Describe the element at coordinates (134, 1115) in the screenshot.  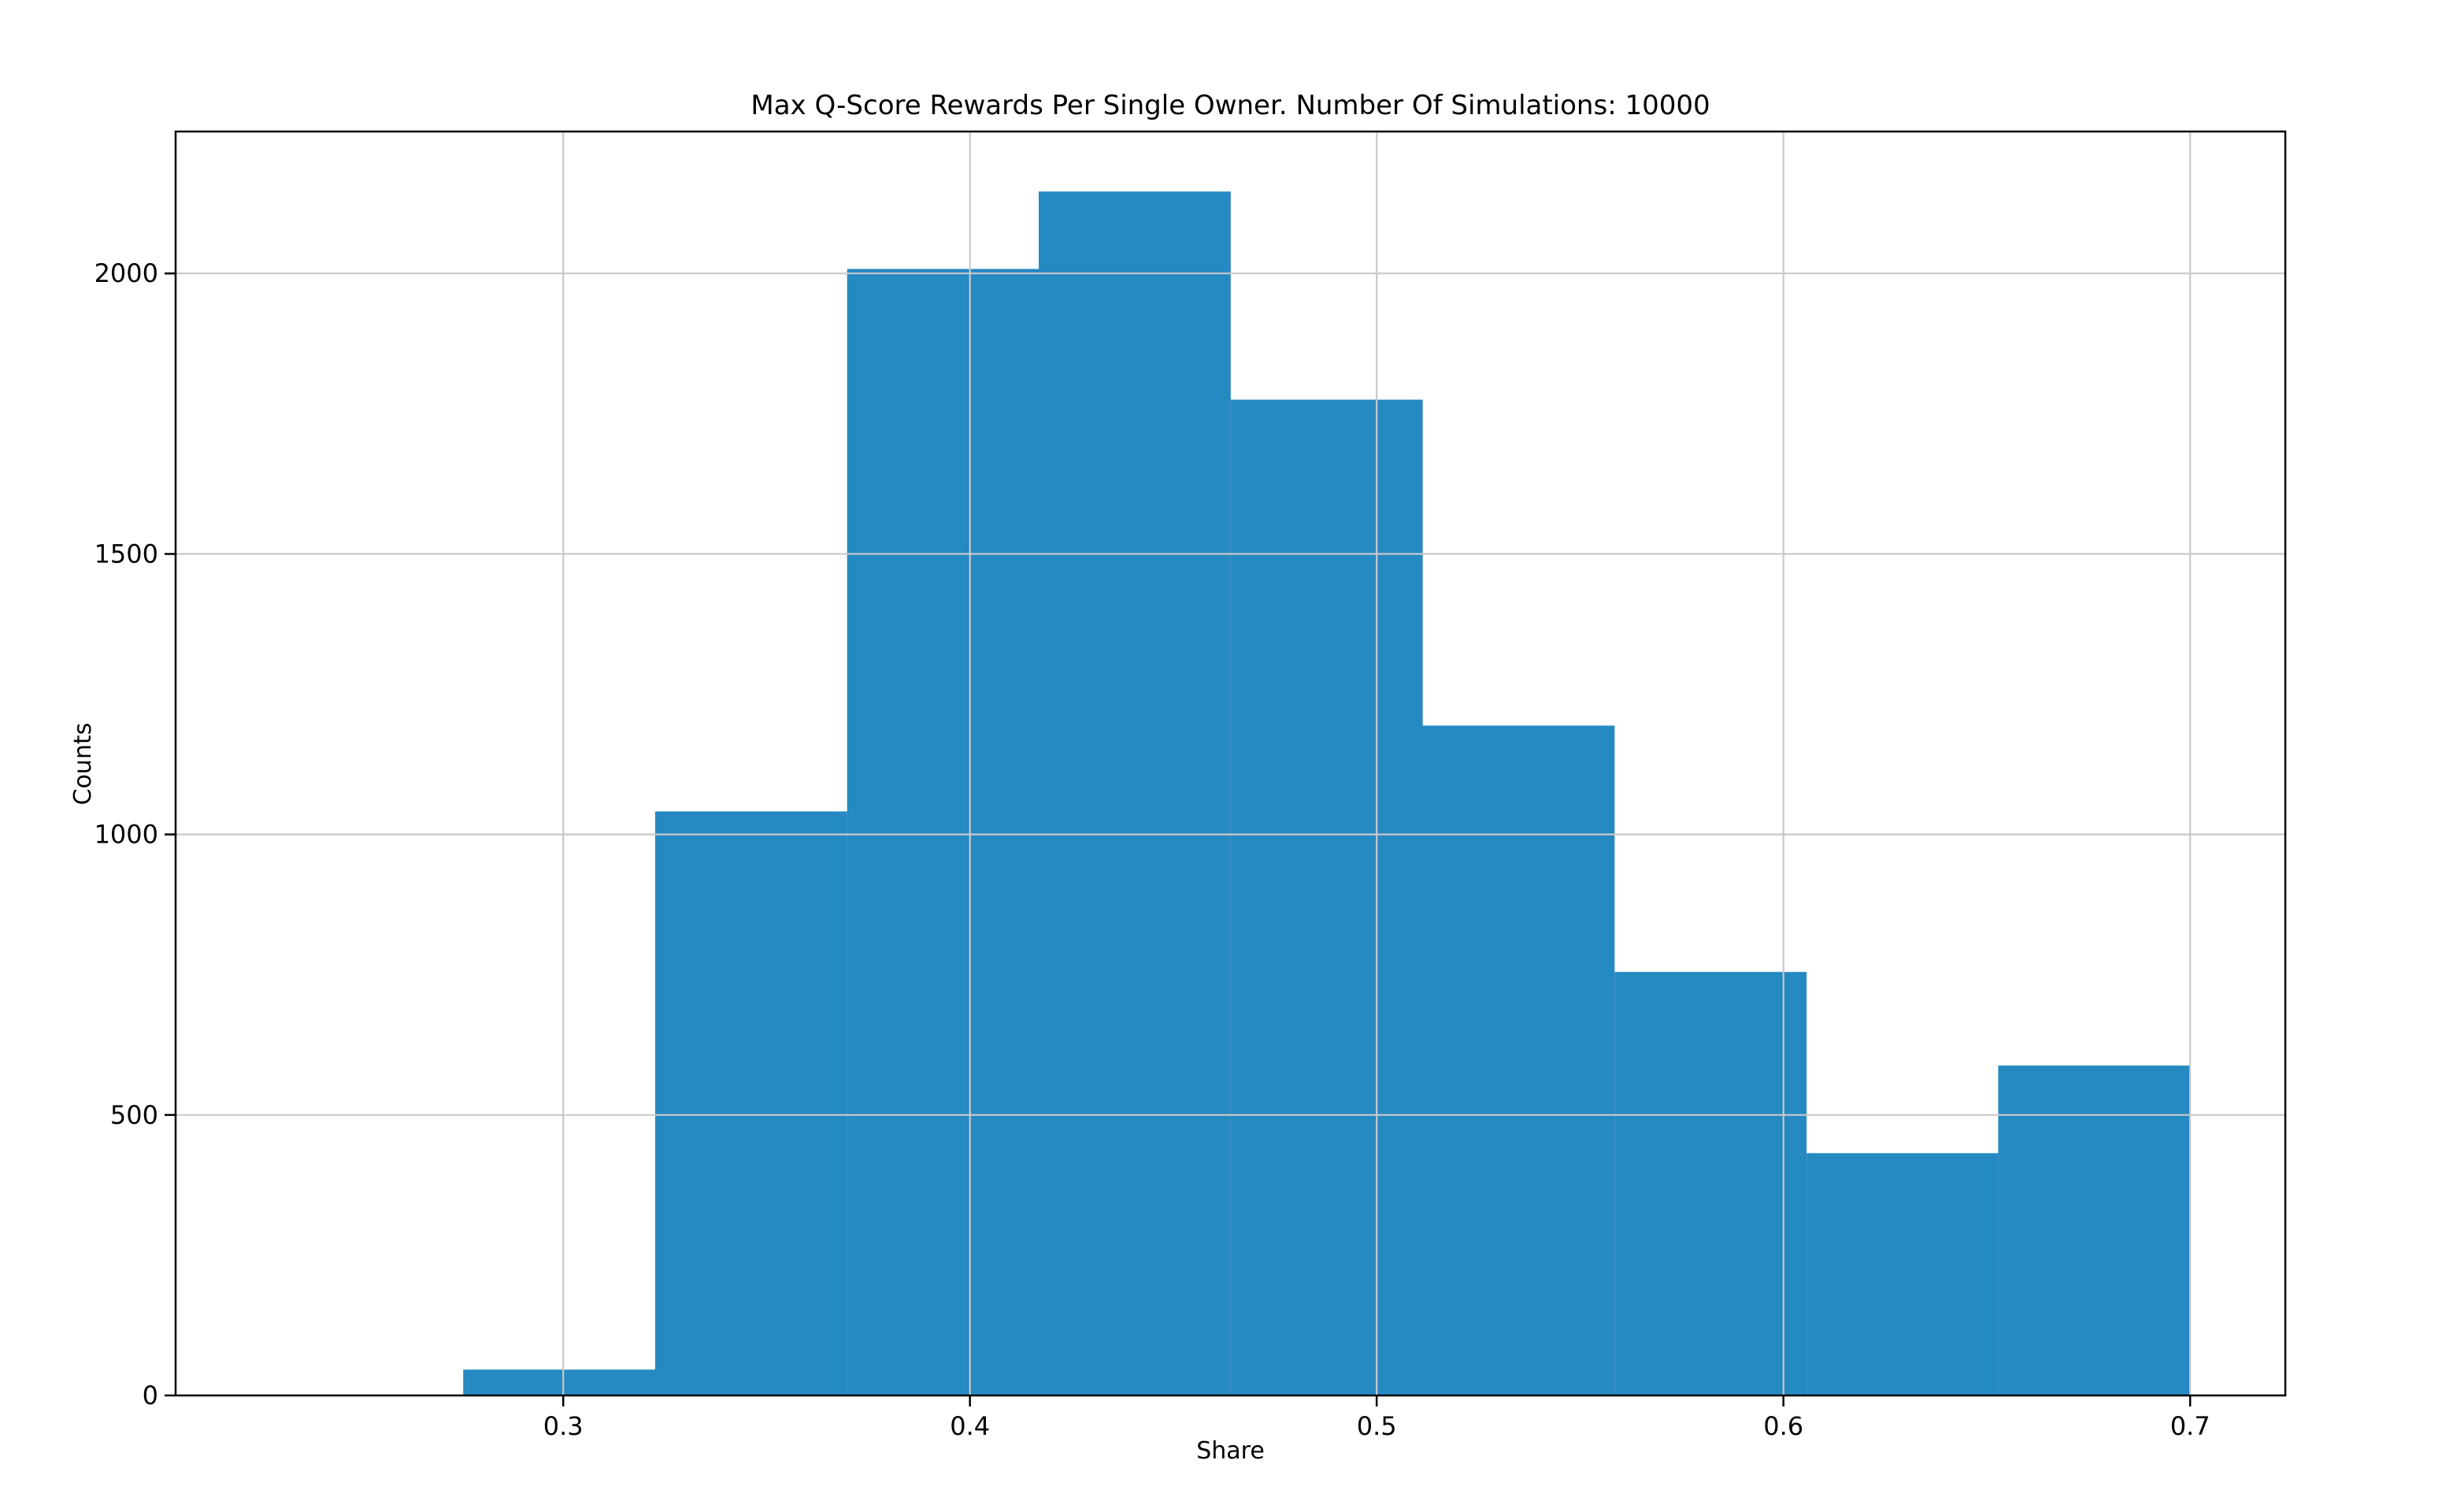
I see `y-tick-label: 500` at that location.